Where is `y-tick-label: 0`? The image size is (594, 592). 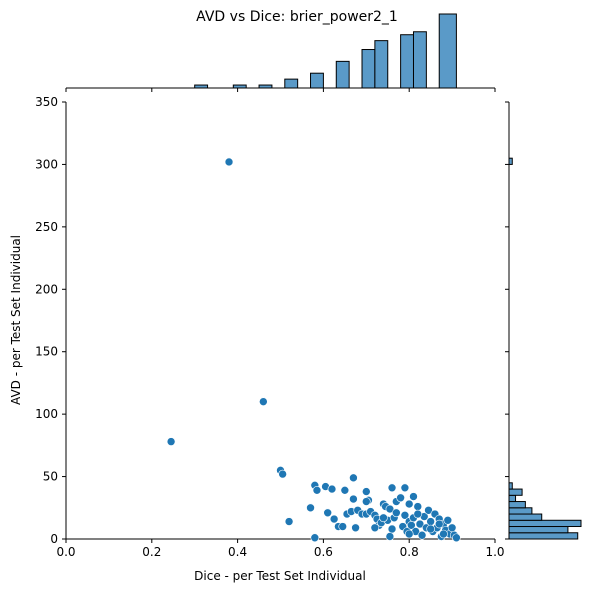 y-tick-label: 0 is located at coordinates (54, 539).